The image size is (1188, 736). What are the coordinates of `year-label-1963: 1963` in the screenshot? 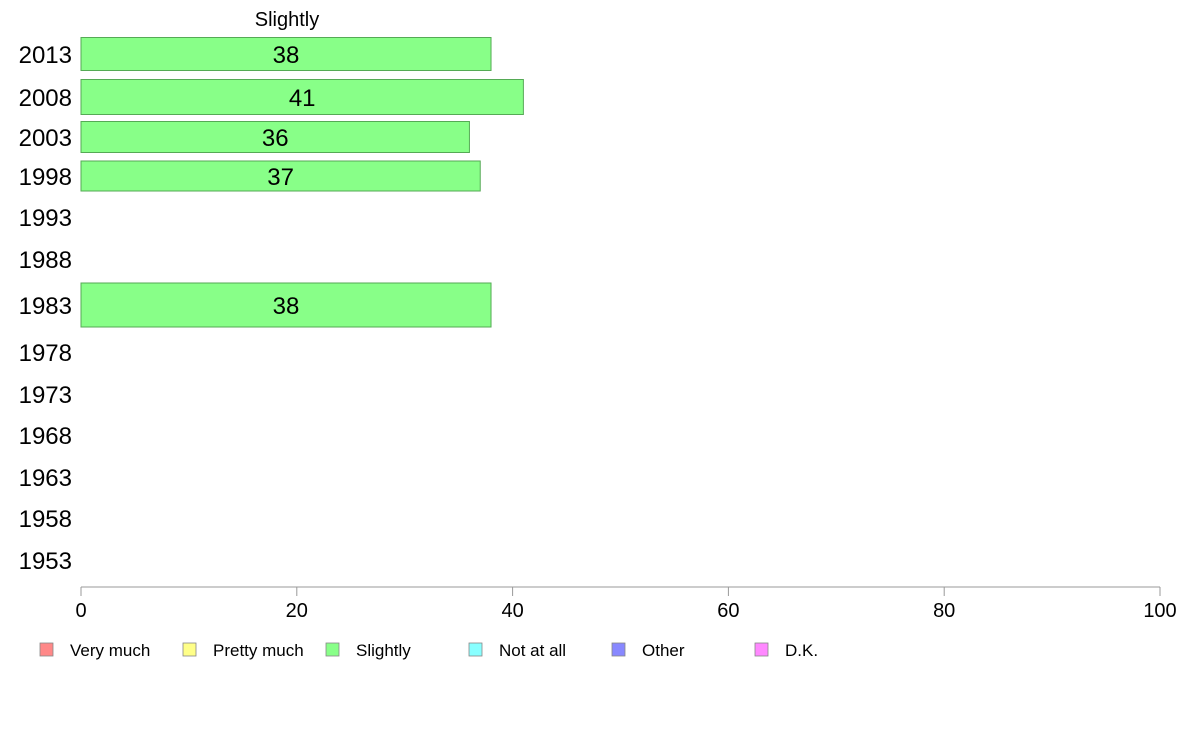 It's located at (45, 478).